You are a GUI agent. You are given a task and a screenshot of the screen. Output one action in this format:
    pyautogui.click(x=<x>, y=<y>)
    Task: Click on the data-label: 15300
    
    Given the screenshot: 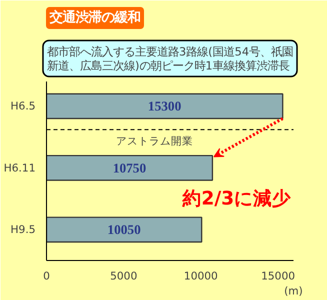 What is the action you would take?
    pyautogui.click(x=165, y=106)
    